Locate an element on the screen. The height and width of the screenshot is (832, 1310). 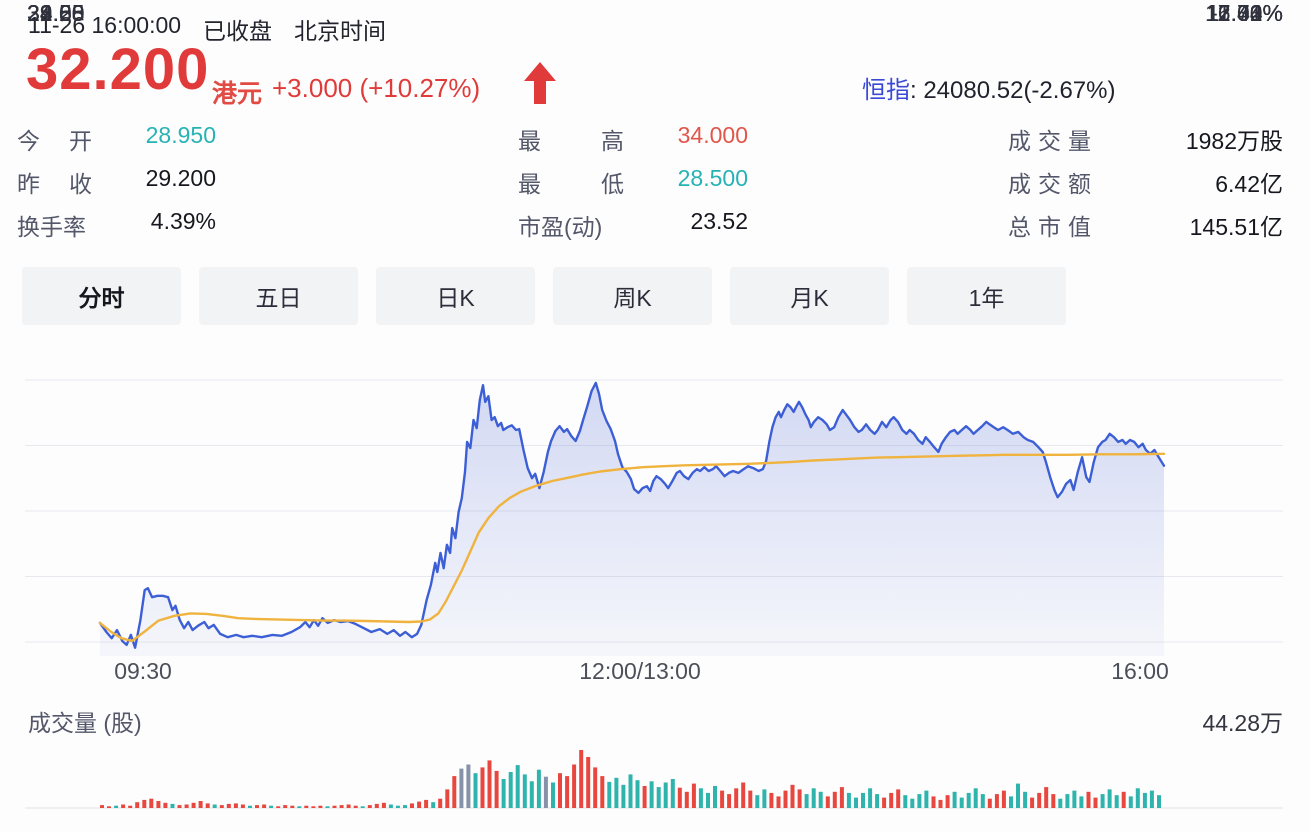
stat-value-amount: 6.42亿 is located at coordinates (1249, 184).